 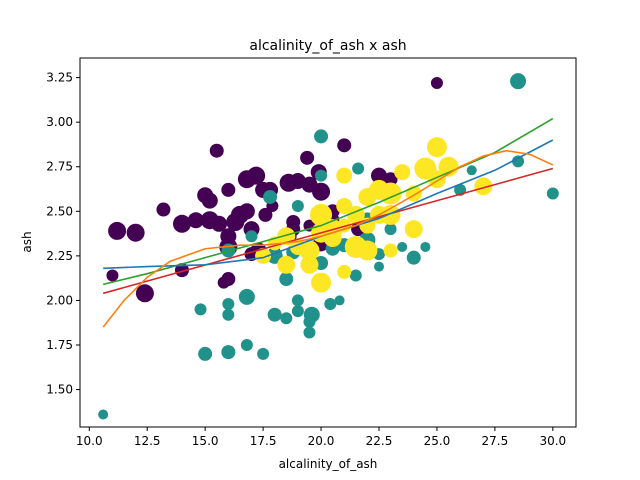 What do you see at coordinates (59, 390) in the screenshot?
I see `y-tick-label: 1.50` at bounding box center [59, 390].